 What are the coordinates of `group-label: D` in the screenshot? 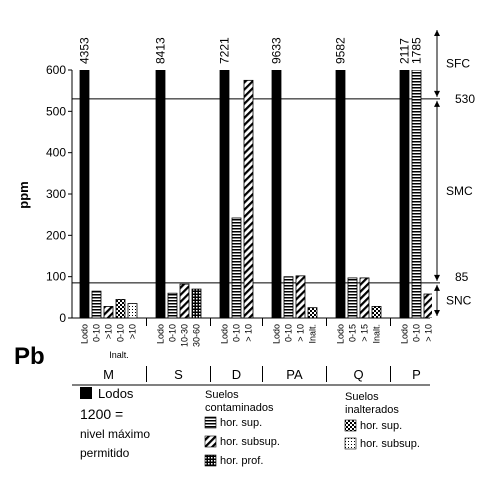 It's located at (236, 374).